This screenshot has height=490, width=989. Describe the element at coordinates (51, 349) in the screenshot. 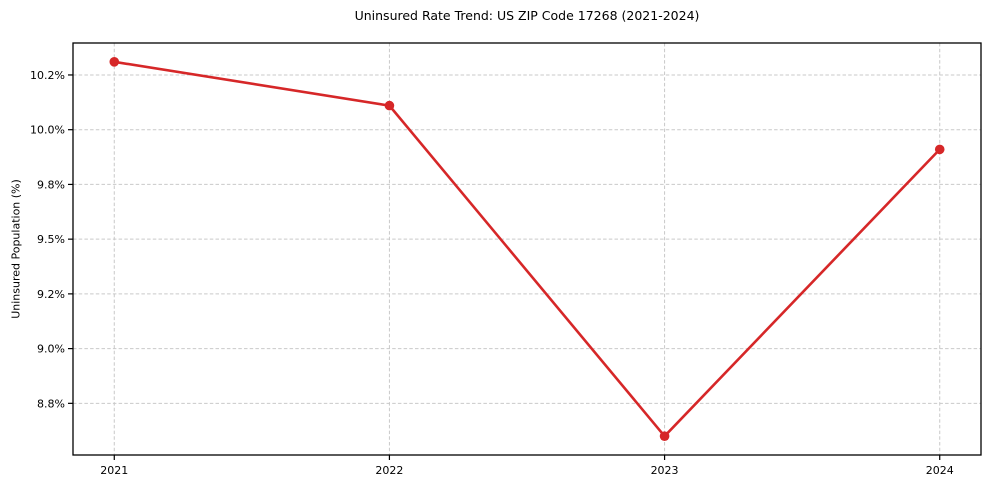

I see `y-tick-label: 9.0%` at that location.